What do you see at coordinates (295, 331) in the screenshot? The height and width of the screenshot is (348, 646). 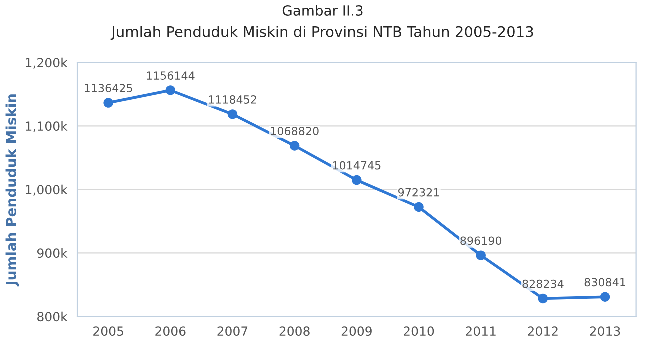 I see `x-tick-label: 2008` at bounding box center [295, 331].